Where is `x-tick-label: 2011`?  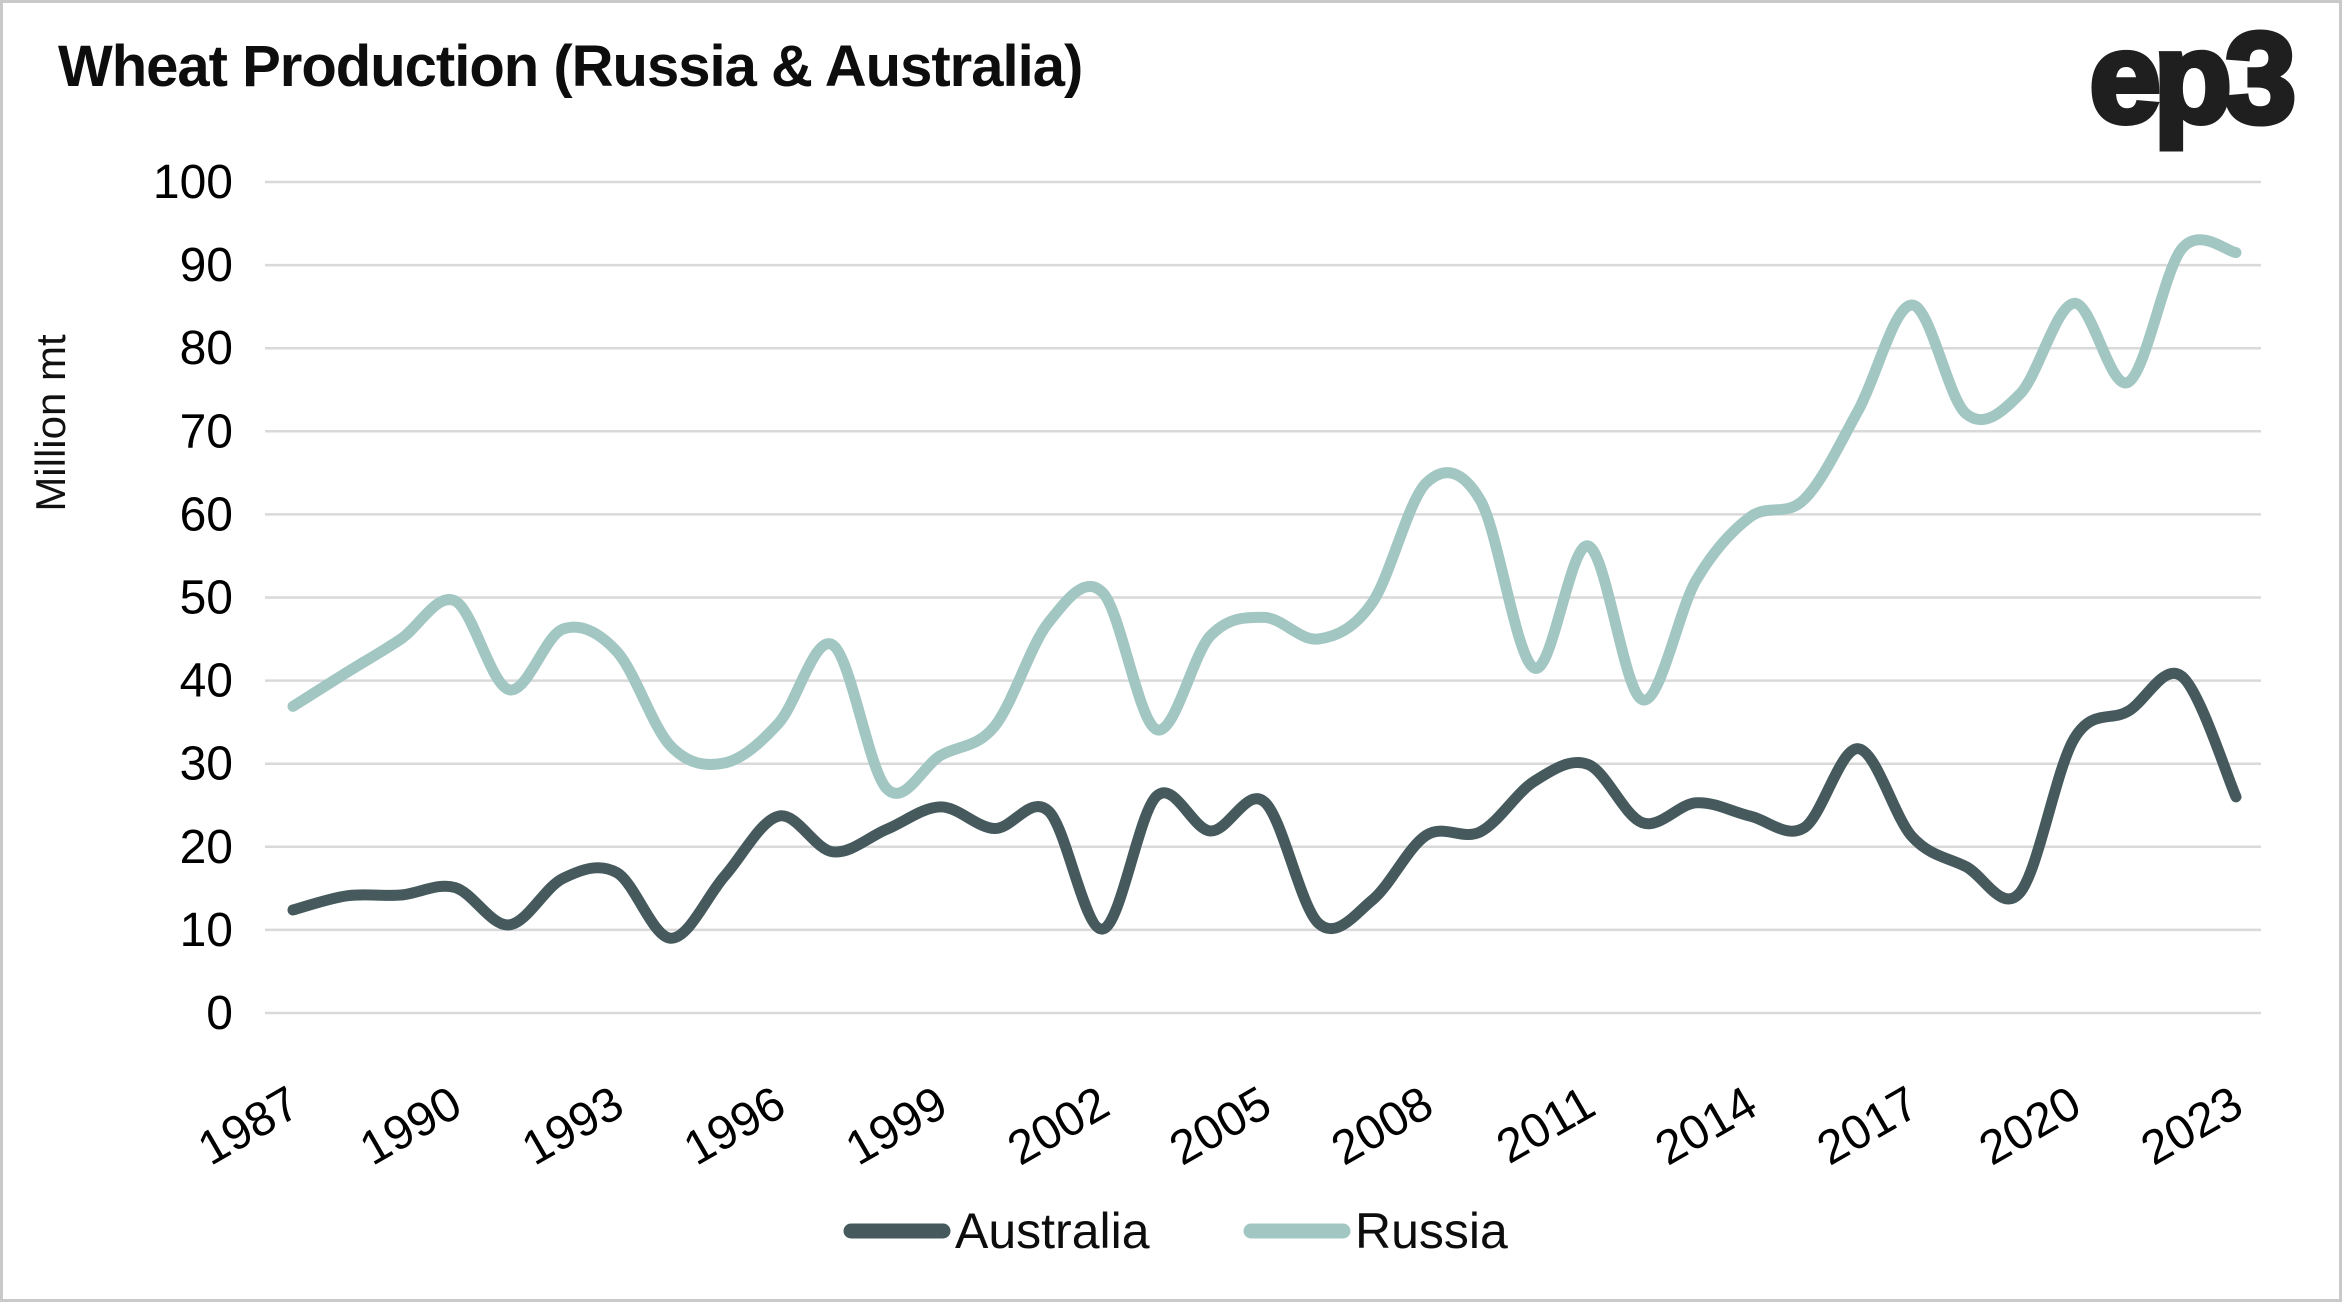 x-tick-label: 2011 is located at coordinates (1546, 1126).